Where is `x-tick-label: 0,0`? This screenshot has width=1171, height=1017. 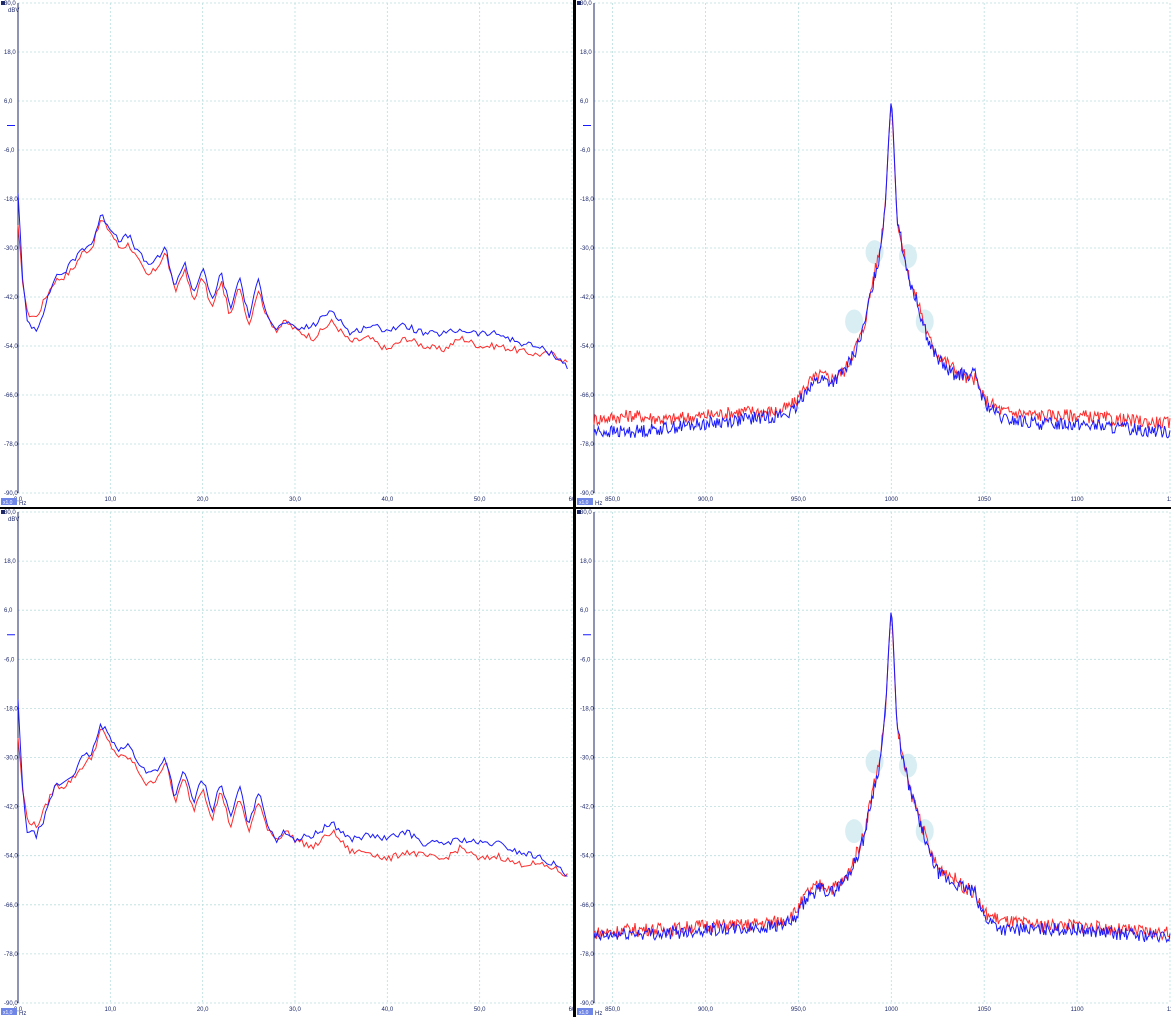
x-tick-label: 0,0 is located at coordinates (18, 1010).